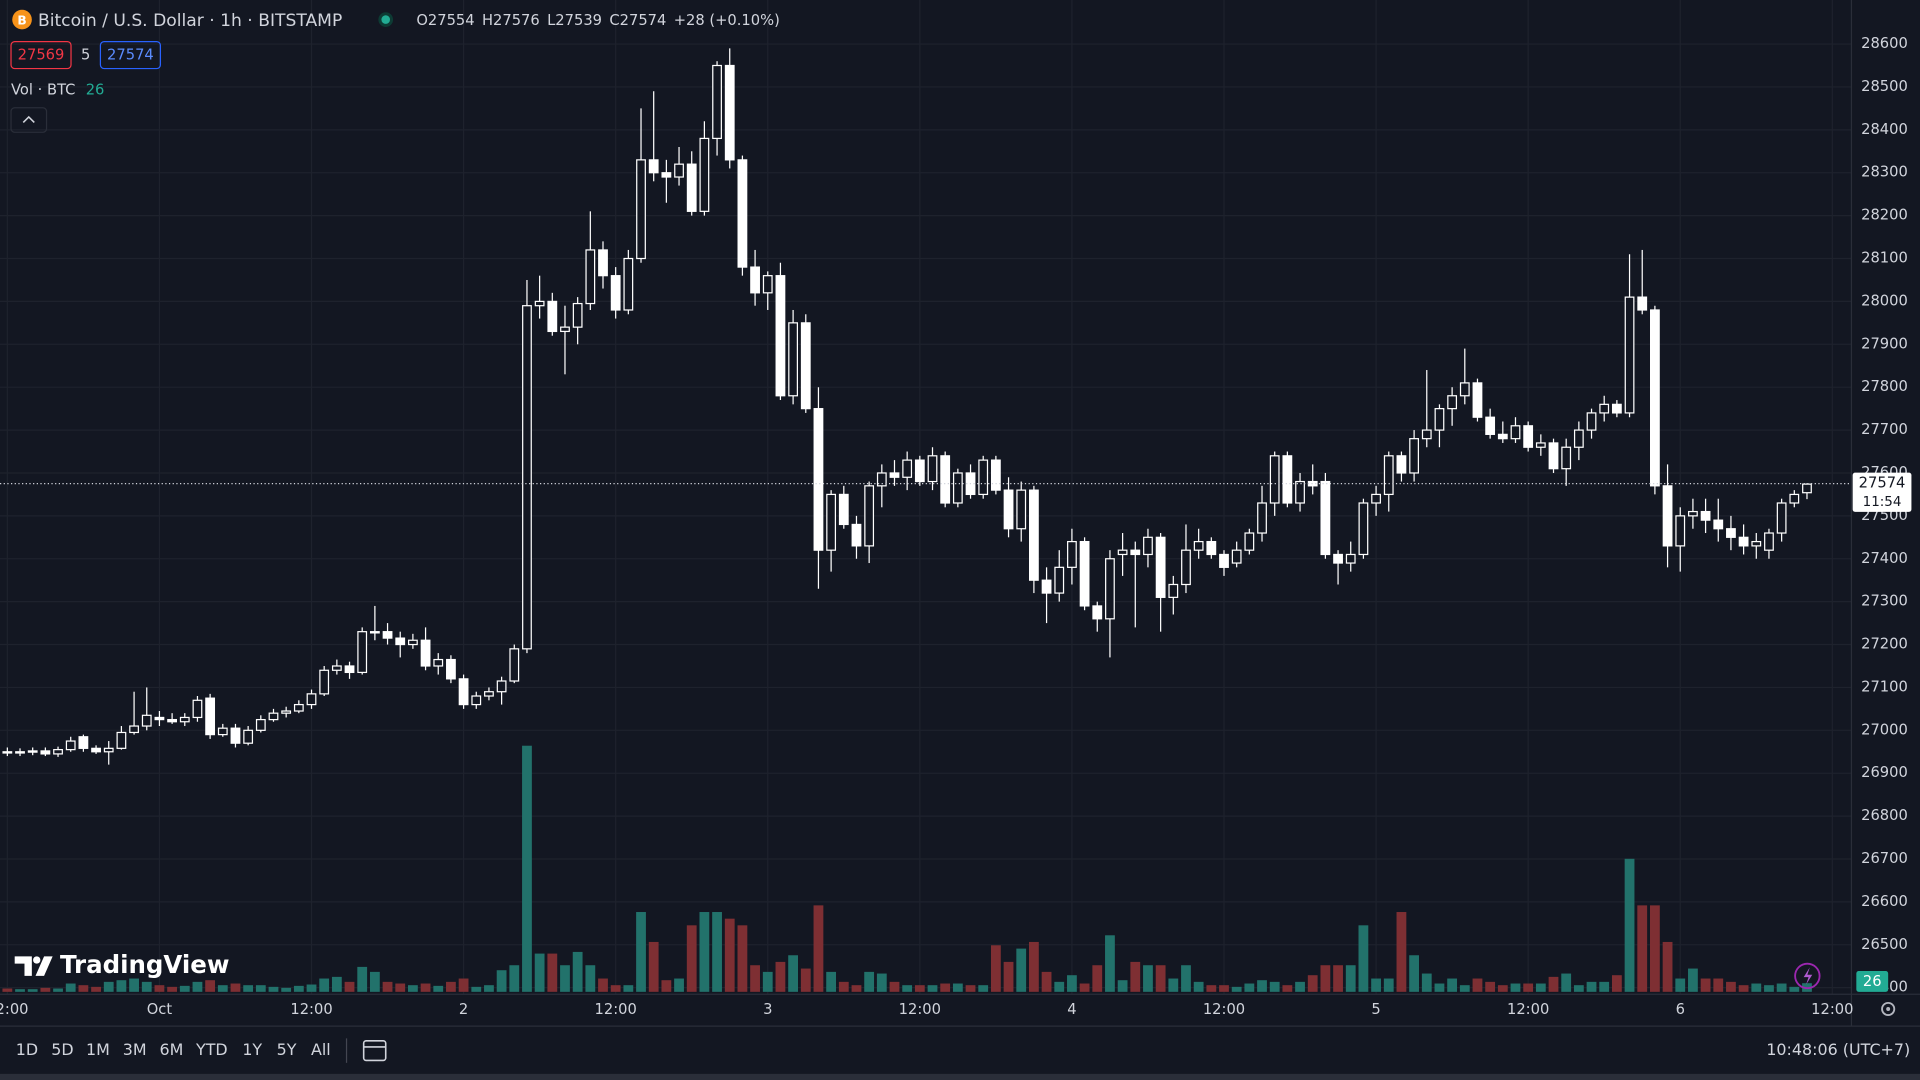 This screenshot has width=1920, height=1080. What do you see at coordinates (1838, 1049) in the screenshot?
I see `clock: 10:48:06 (UTC+7)` at bounding box center [1838, 1049].